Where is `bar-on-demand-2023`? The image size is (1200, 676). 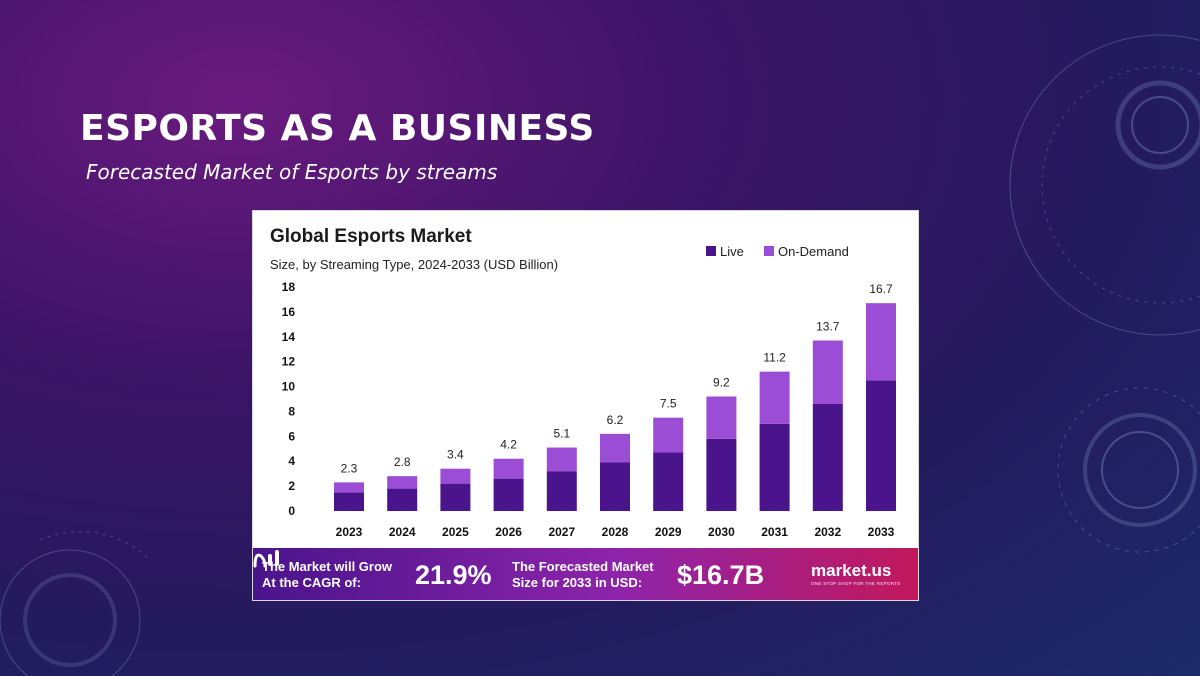
bar-on-demand-2023 is located at coordinates (349, 487).